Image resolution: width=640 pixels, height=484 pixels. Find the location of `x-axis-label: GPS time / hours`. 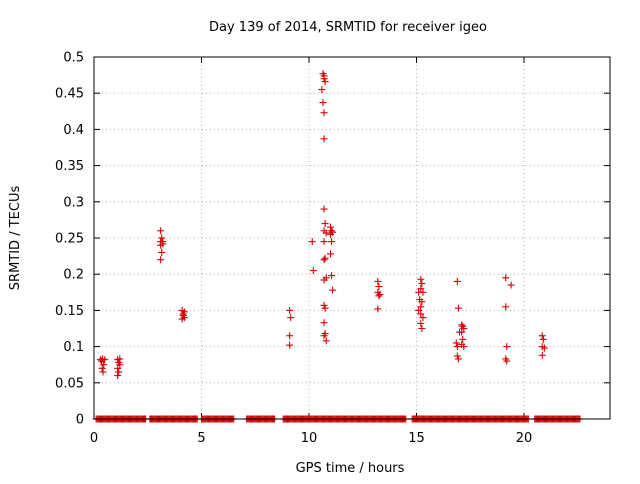

x-axis-label: GPS time / hours is located at coordinates (350, 468).